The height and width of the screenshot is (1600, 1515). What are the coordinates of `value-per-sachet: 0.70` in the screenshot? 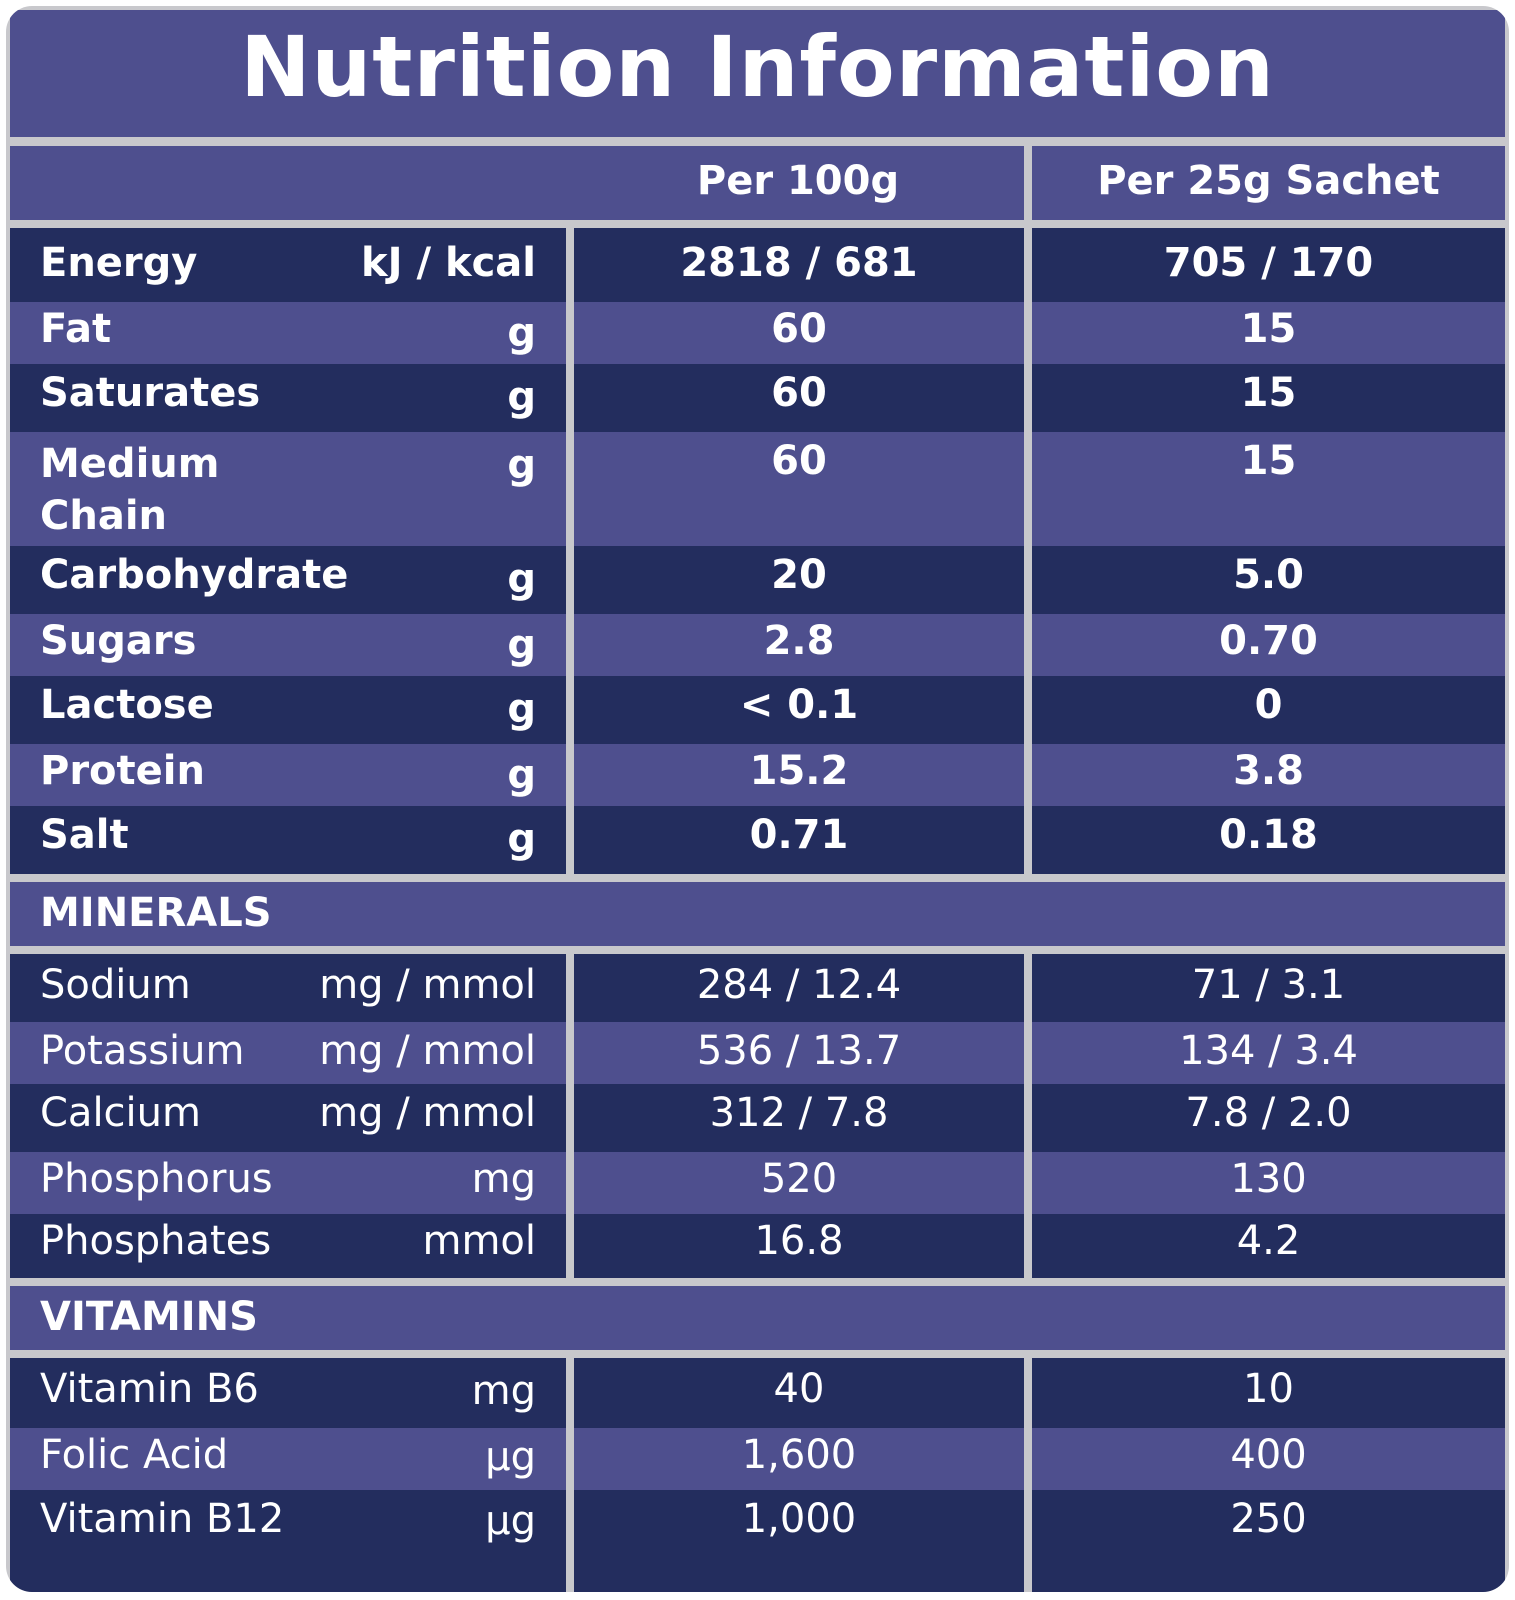 It's located at (1268, 641).